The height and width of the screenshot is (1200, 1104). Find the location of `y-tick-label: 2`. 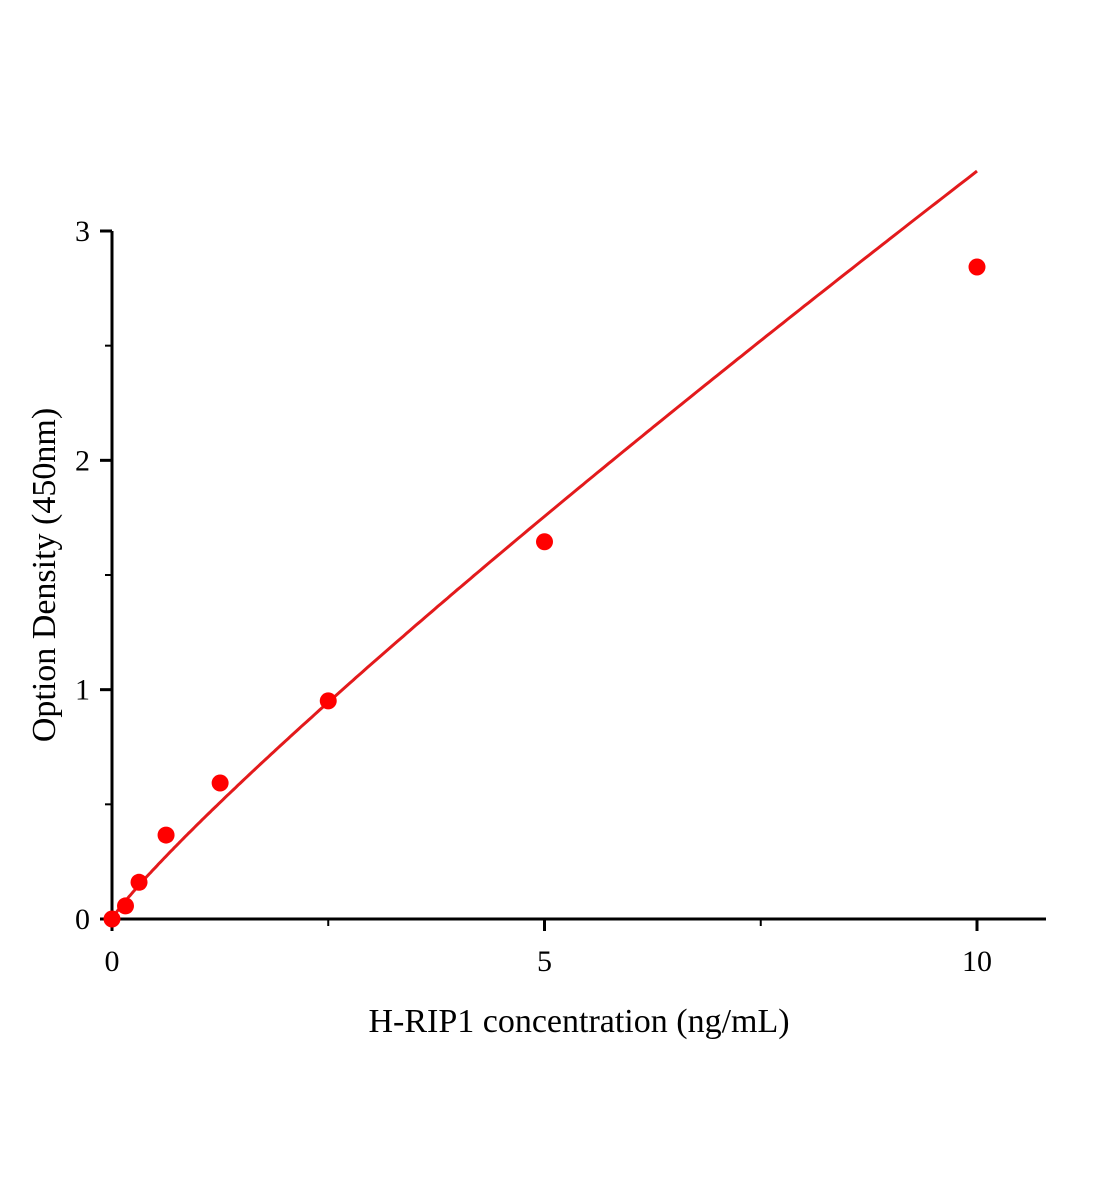

y-tick-label: 2 is located at coordinates (82, 460).